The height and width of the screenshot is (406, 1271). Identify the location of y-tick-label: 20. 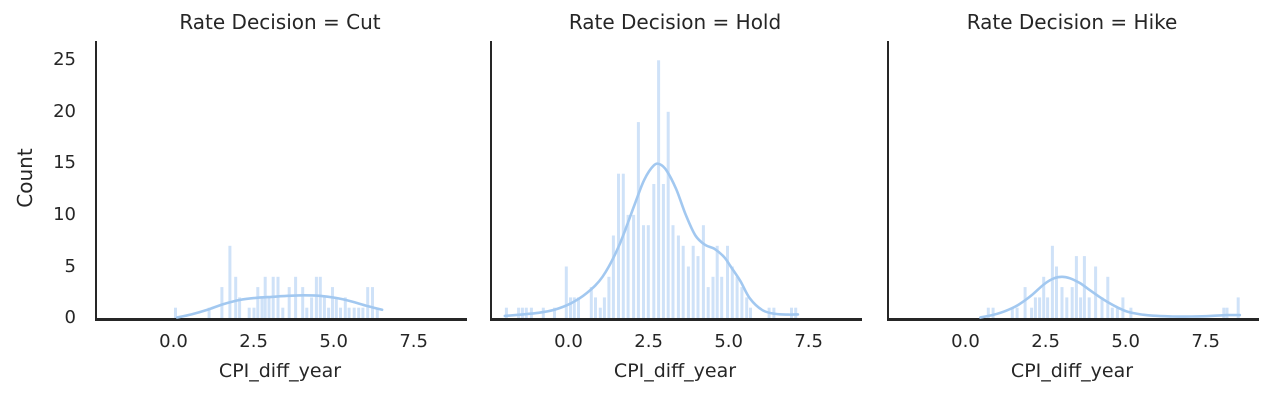
(64, 111).